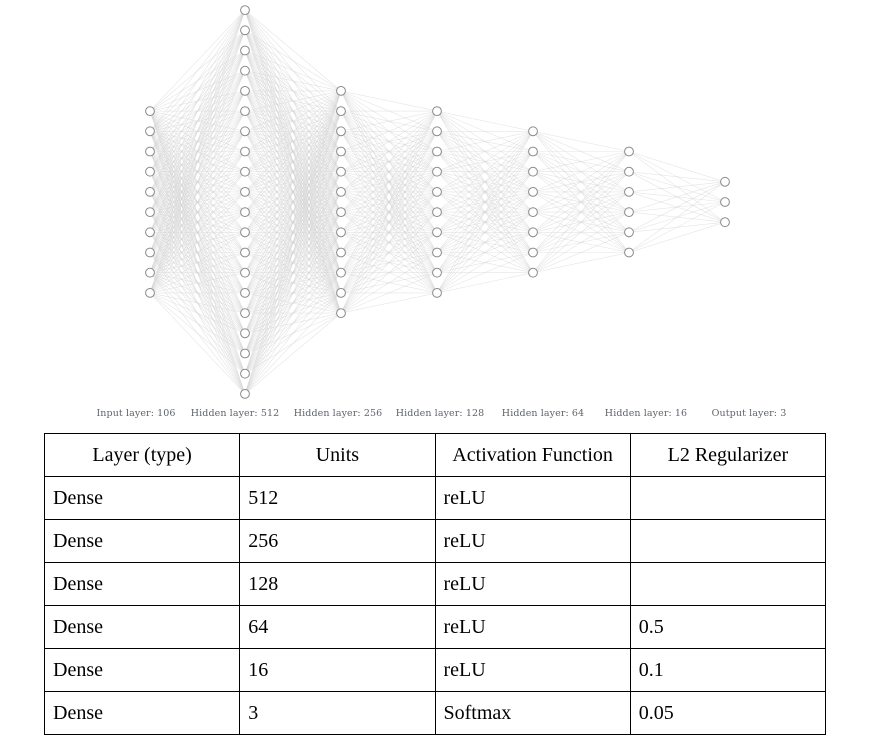  What do you see at coordinates (337, 627) in the screenshot?
I see `cell-units: 64` at bounding box center [337, 627].